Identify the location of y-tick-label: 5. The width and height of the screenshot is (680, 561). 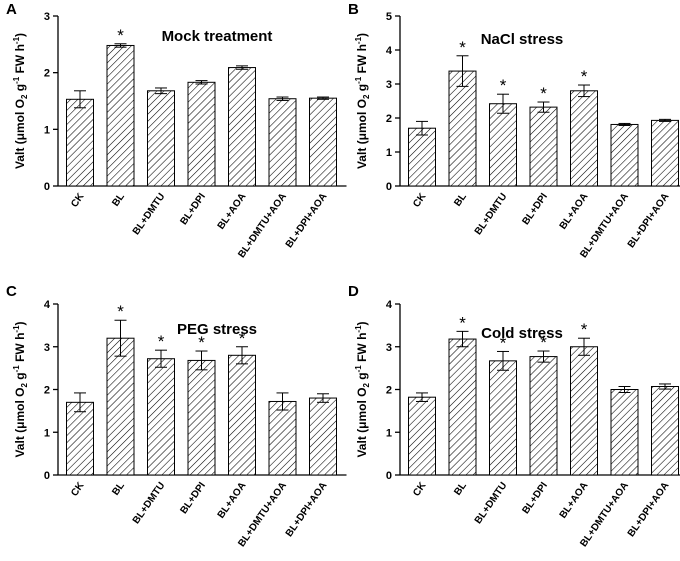
(389, 17).